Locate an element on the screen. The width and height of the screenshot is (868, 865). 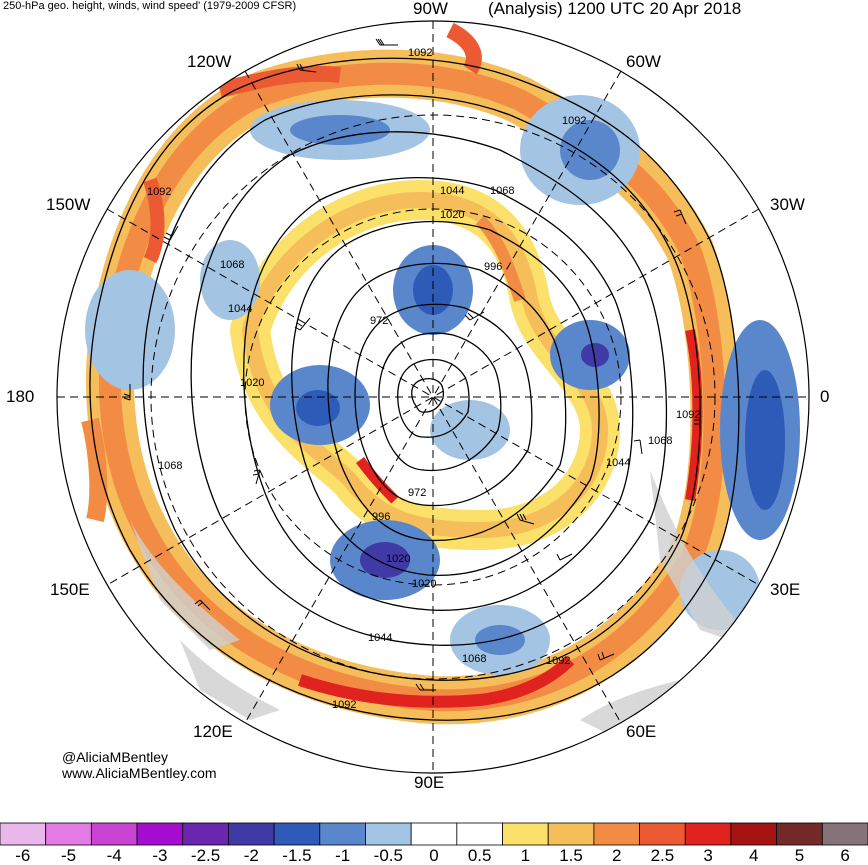
lon-label-60w: 60W is located at coordinates (643, 61).